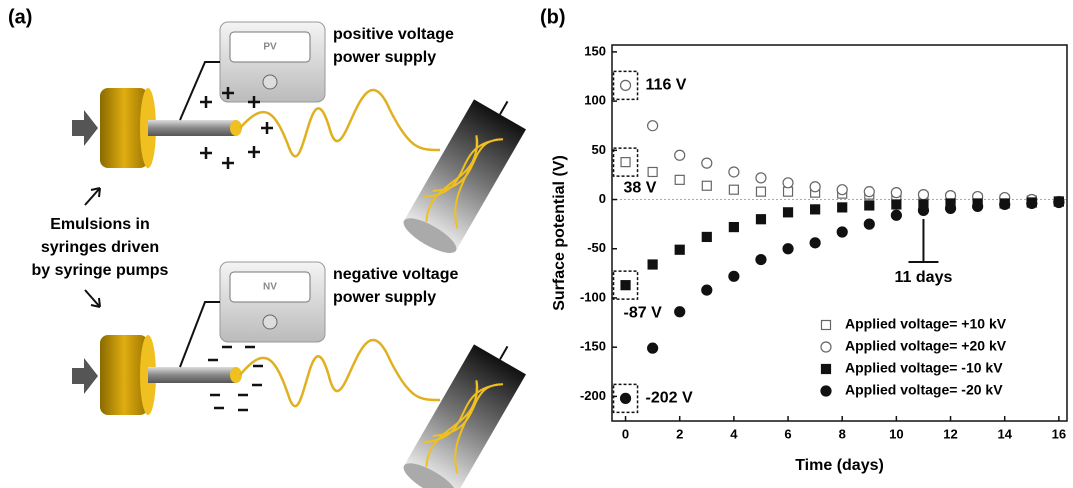 The width and height of the screenshot is (1073, 488). Describe the element at coordinates (100, 270) in the screenshot. I see `note-line: by syringe pumps` at that location.